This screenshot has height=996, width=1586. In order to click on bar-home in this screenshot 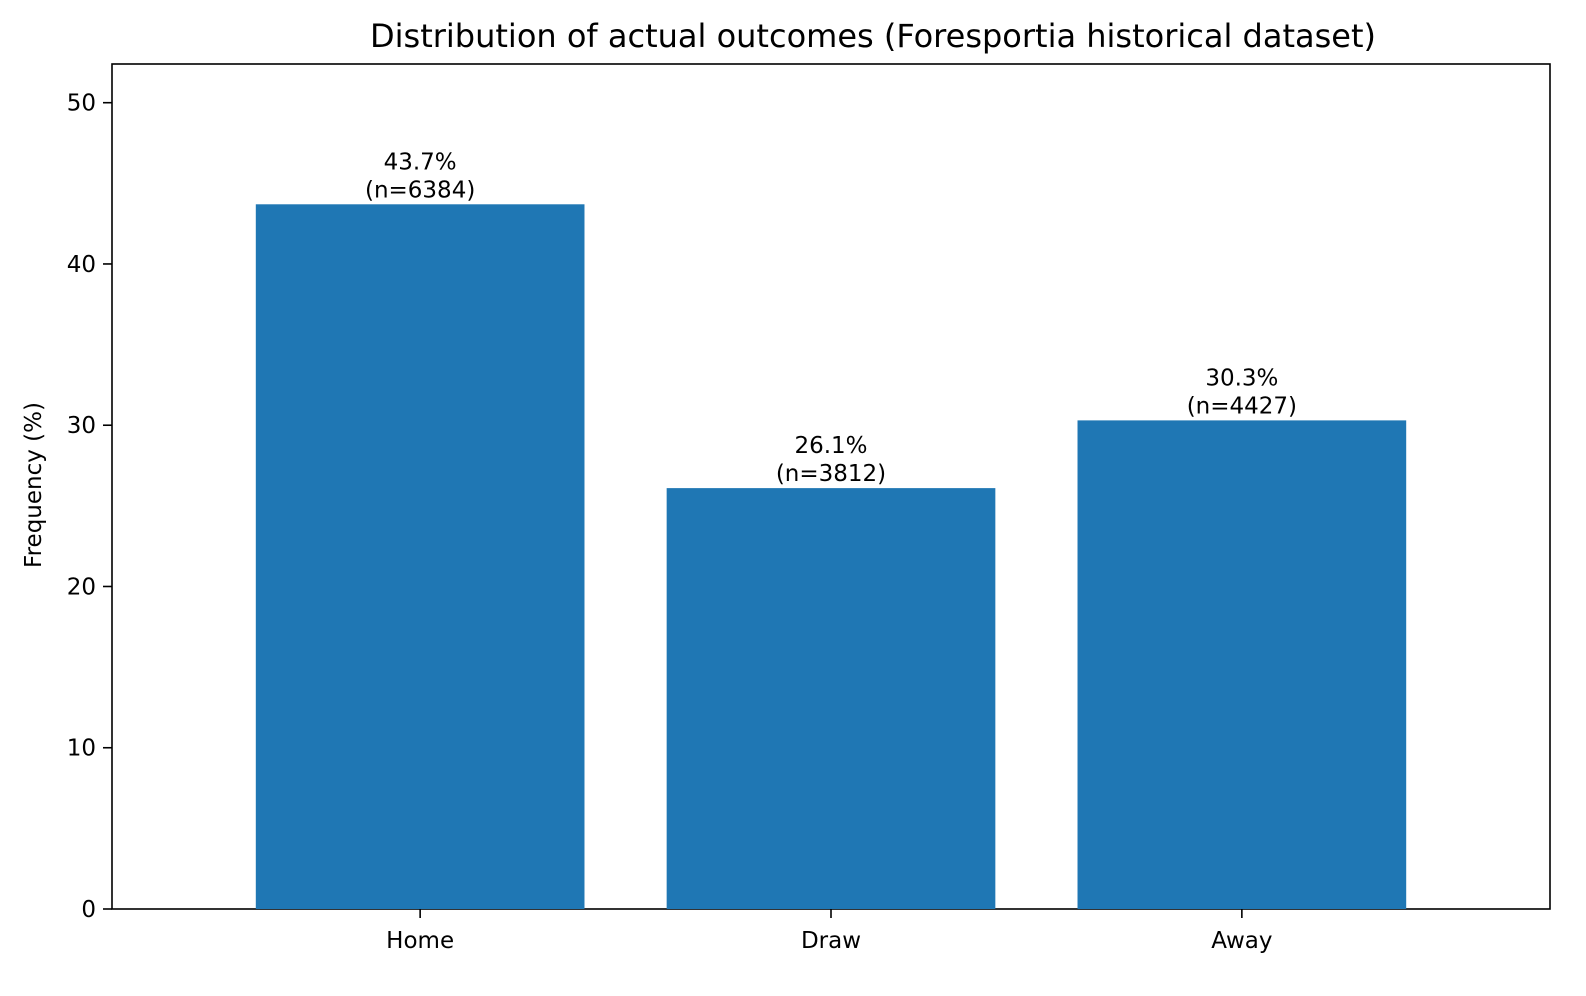, I will do `click(420, 557)`.